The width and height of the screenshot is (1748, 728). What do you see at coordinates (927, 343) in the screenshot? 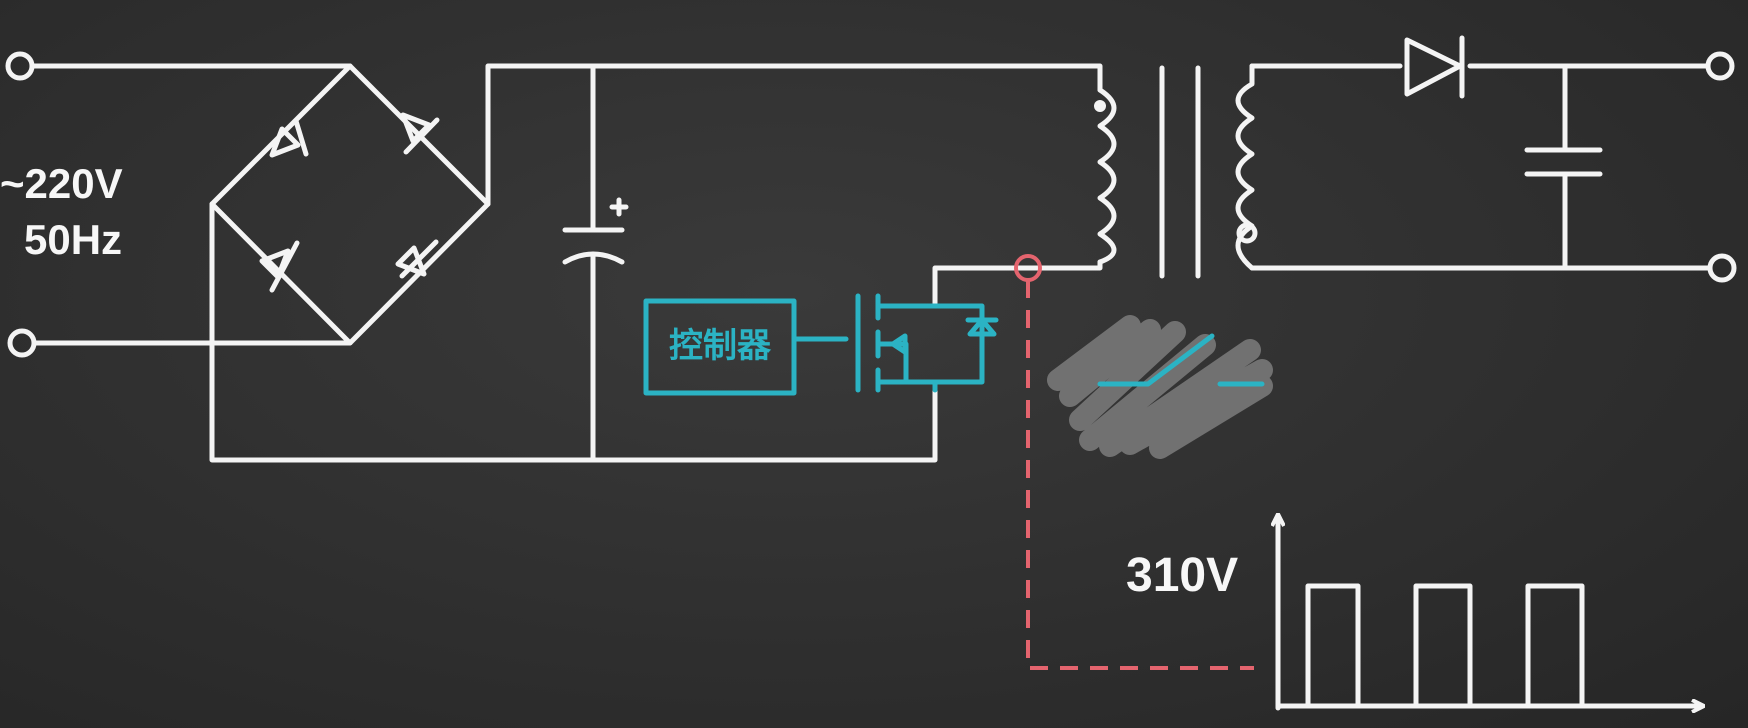
I see `mosfet-switch` at bounding box center [927, 343].